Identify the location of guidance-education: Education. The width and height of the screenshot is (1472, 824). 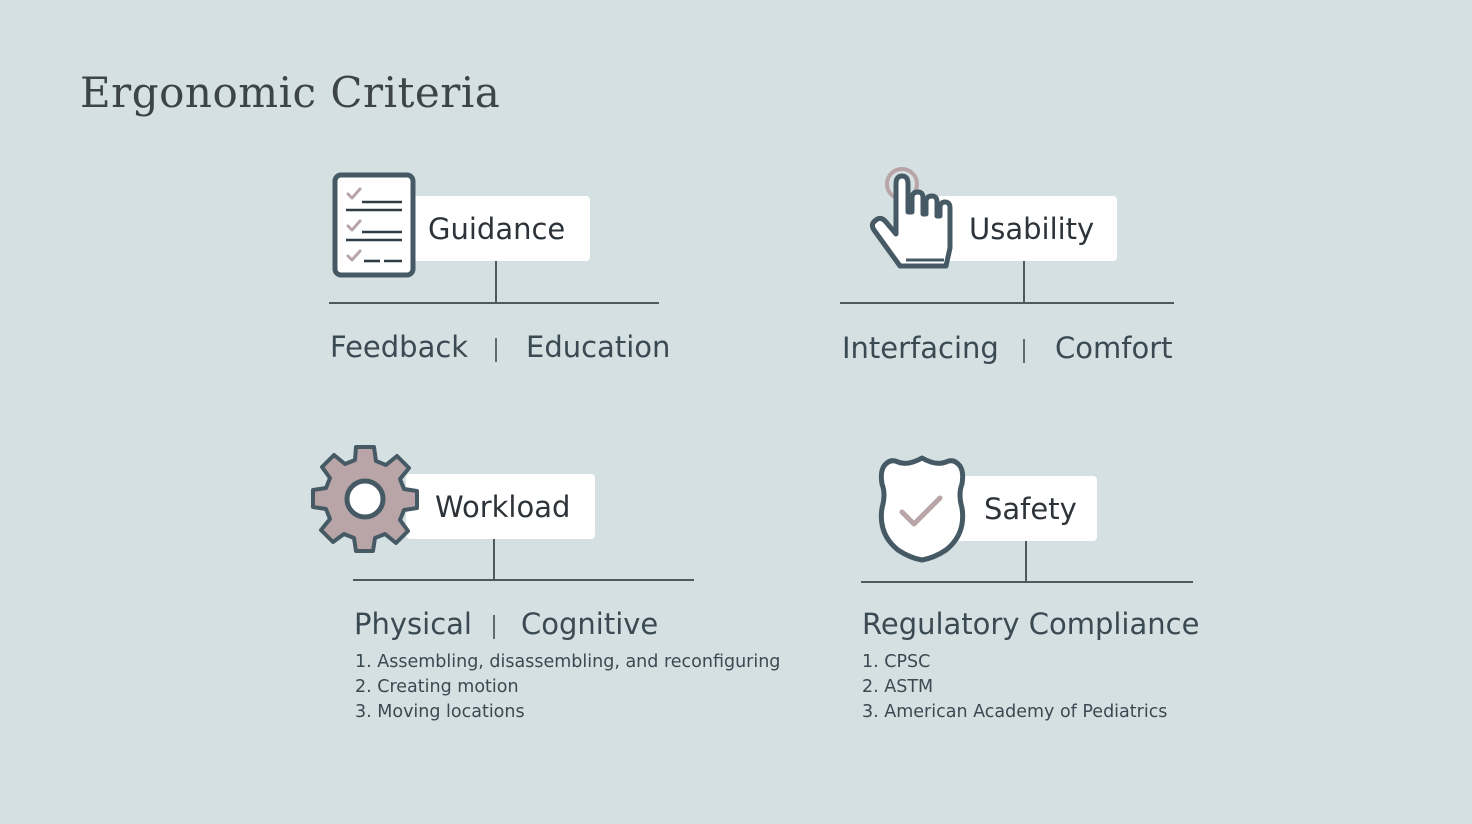
(598, 347).